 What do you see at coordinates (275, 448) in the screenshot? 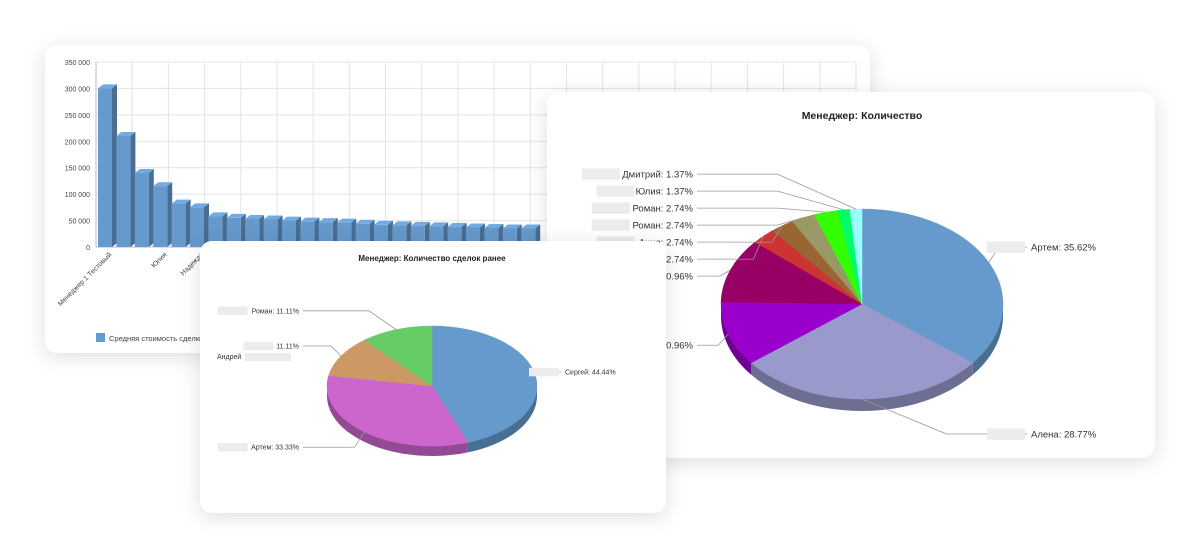
I see `slice-label: Артем: 33.33%` at bounding box center [275, 448].